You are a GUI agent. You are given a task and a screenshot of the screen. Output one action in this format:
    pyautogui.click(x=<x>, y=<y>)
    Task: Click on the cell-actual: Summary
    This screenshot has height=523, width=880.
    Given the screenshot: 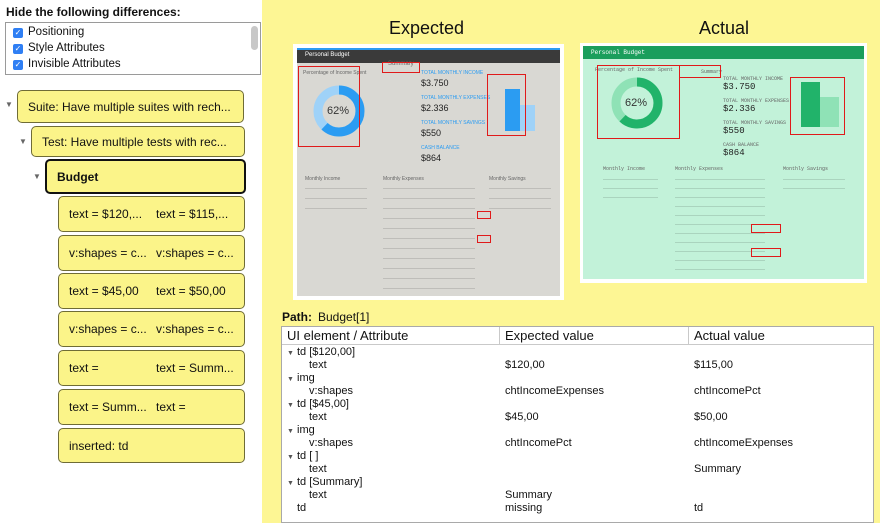 What is the action you would take?
    pyautogui.click(x=718, y=469)
    